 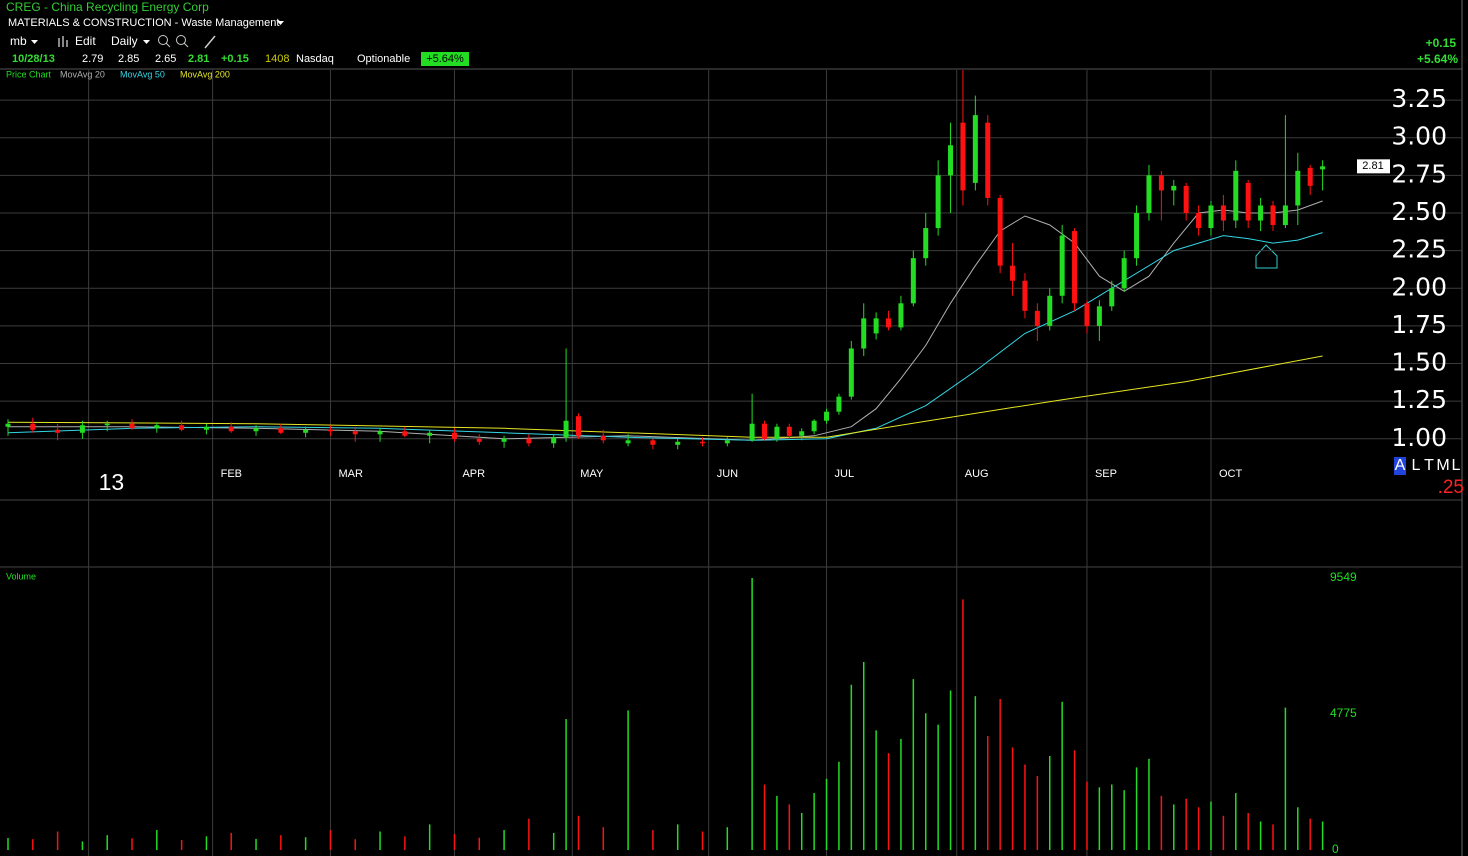 What do you see at coordinates (124, 41) in the screenshot?
I see `period-menu: Daily` at bounding box center [124, 41].